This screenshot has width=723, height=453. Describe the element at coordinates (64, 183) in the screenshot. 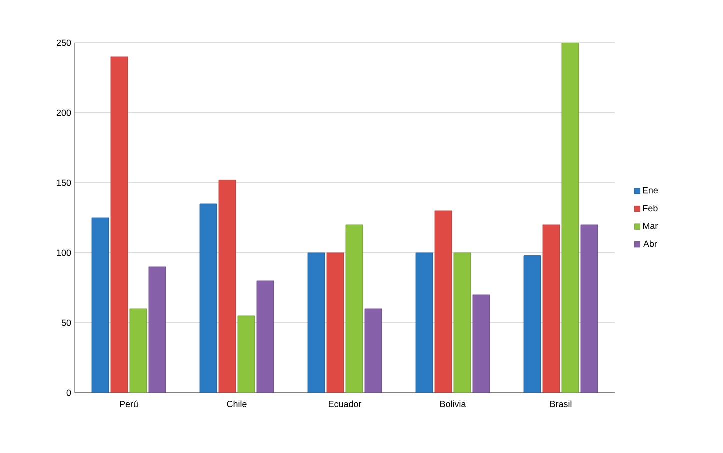

I see `y-tick-label: 150` at that location.